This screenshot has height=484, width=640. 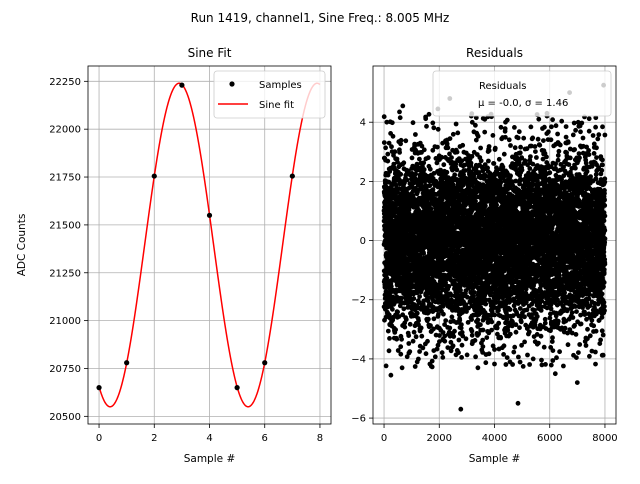 What do you see at coordinates (358, 359) in the screenshot?
I see `y-tick-label: −4` at bounding box center [358, 359].